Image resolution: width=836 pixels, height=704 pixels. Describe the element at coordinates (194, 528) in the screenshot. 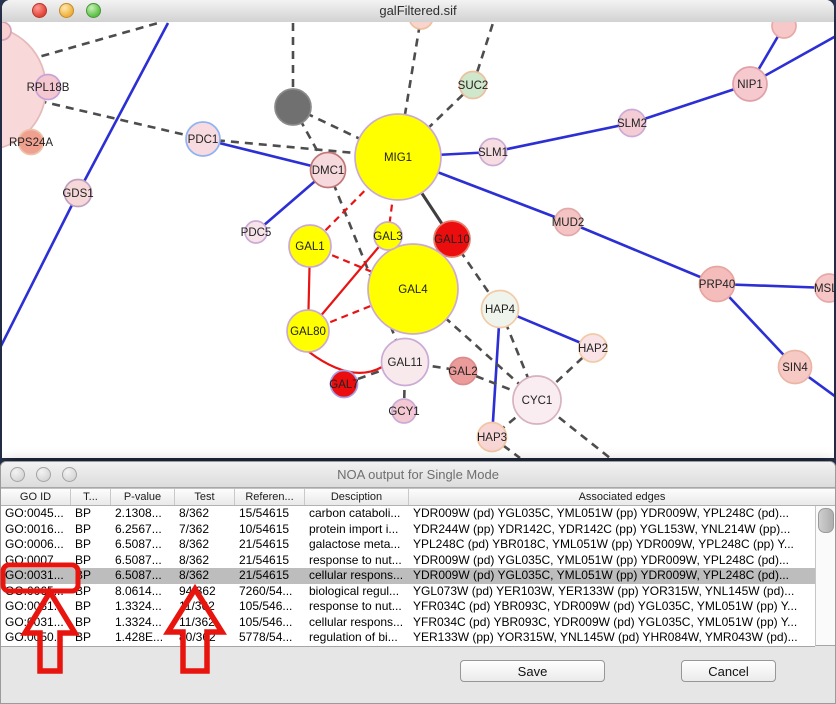

I see `table-cell: 7/362` at that location.